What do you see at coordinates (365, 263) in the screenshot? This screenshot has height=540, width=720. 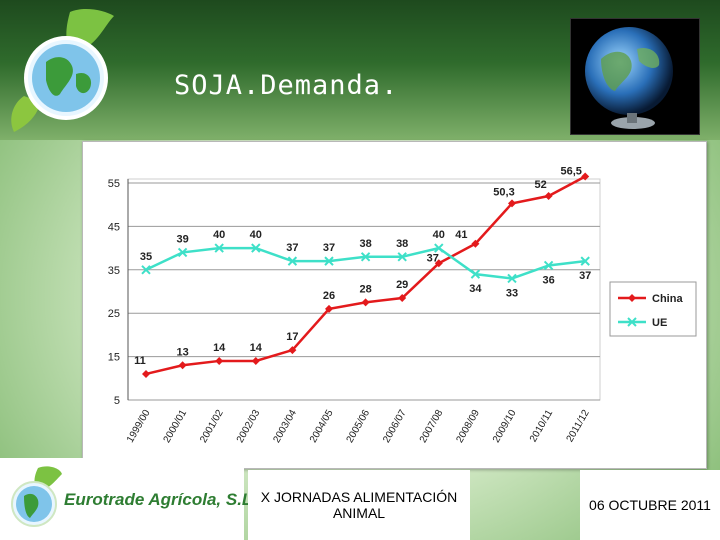 I see `series-line-ue` at bounding box center [365, 263].